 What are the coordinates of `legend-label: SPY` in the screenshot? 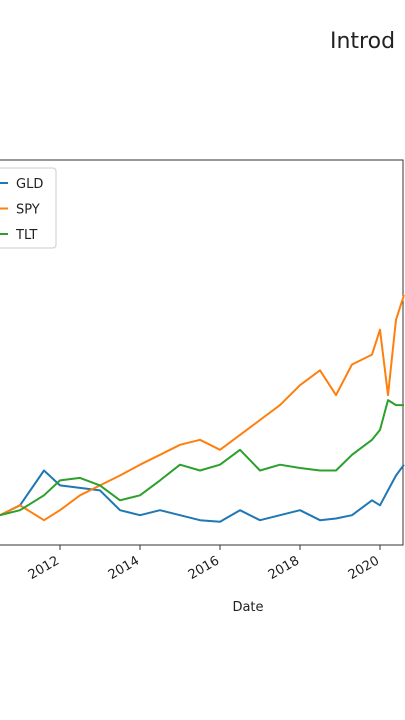 It's located at (28, 210).